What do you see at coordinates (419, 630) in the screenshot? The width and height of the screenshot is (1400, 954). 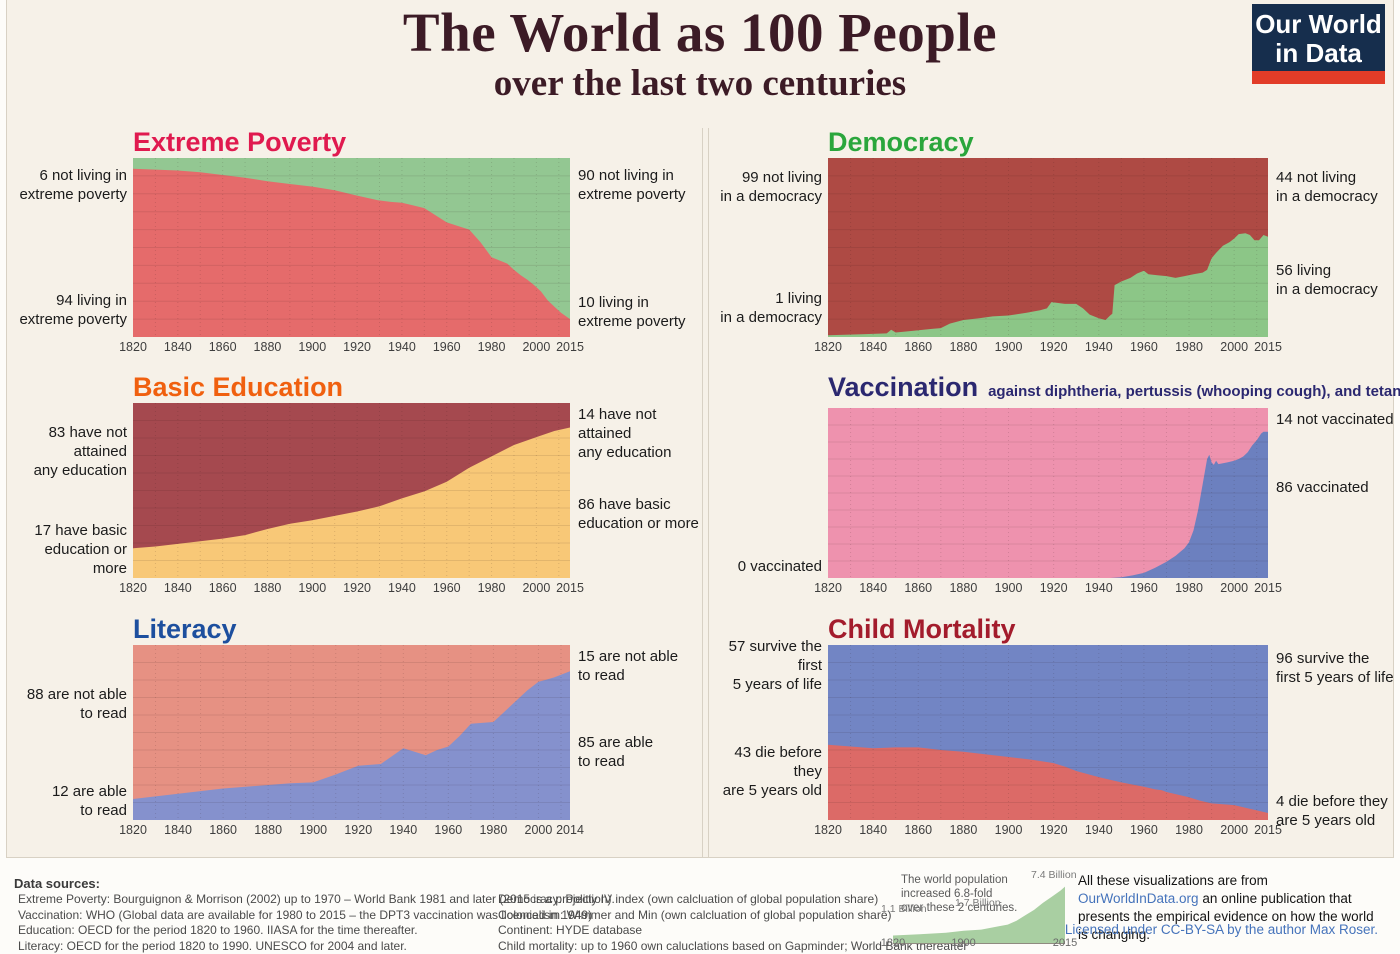 I see `chart-title: Literacy` at bounding box center [419, 630].